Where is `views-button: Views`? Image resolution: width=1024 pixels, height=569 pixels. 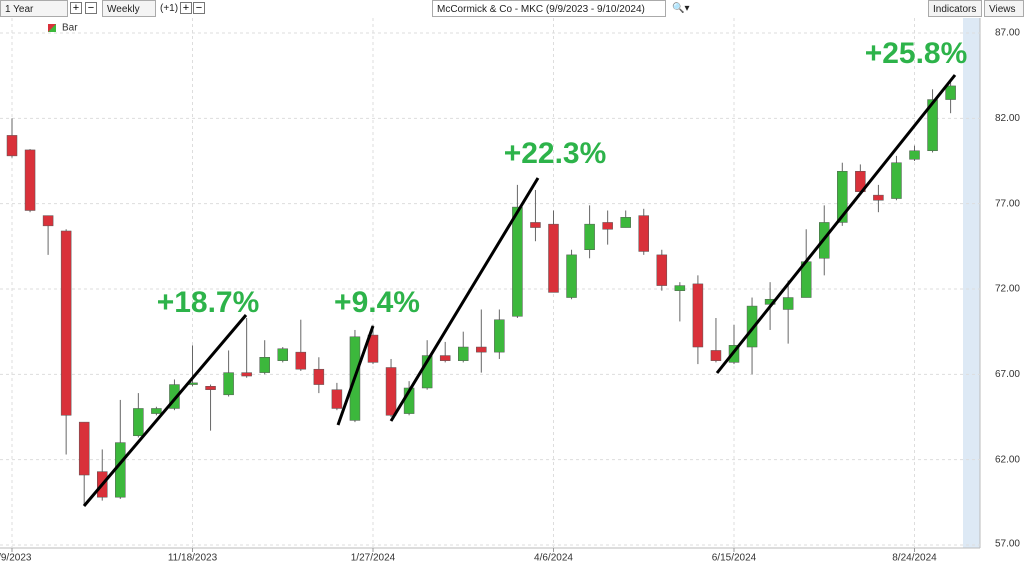 views-button: Views is located at coordinates (1004, 8).